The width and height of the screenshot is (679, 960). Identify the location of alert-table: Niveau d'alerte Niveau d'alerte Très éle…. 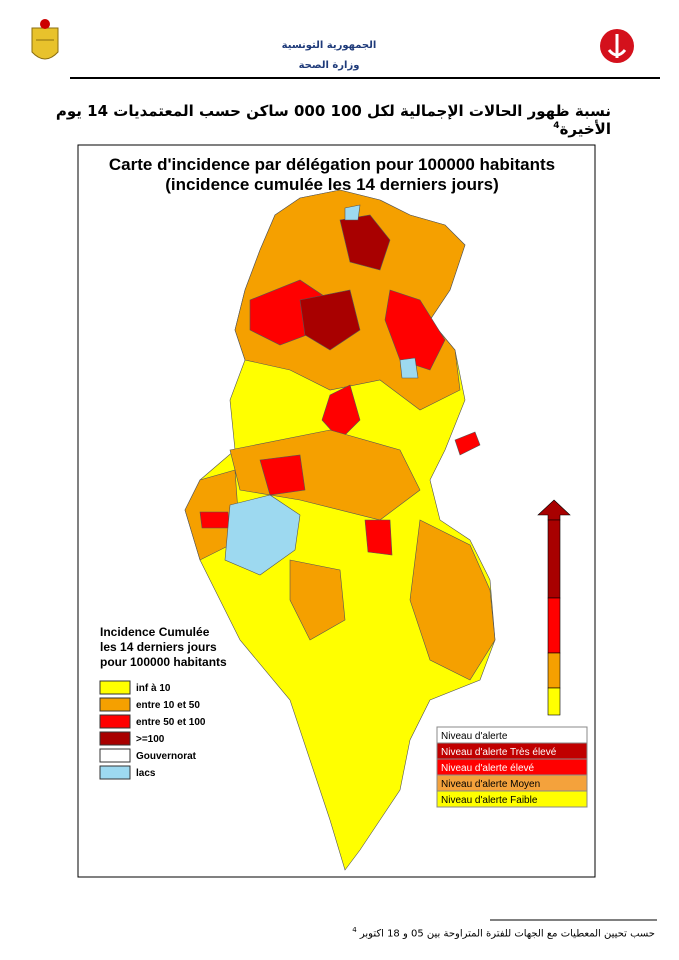
(512, 767).